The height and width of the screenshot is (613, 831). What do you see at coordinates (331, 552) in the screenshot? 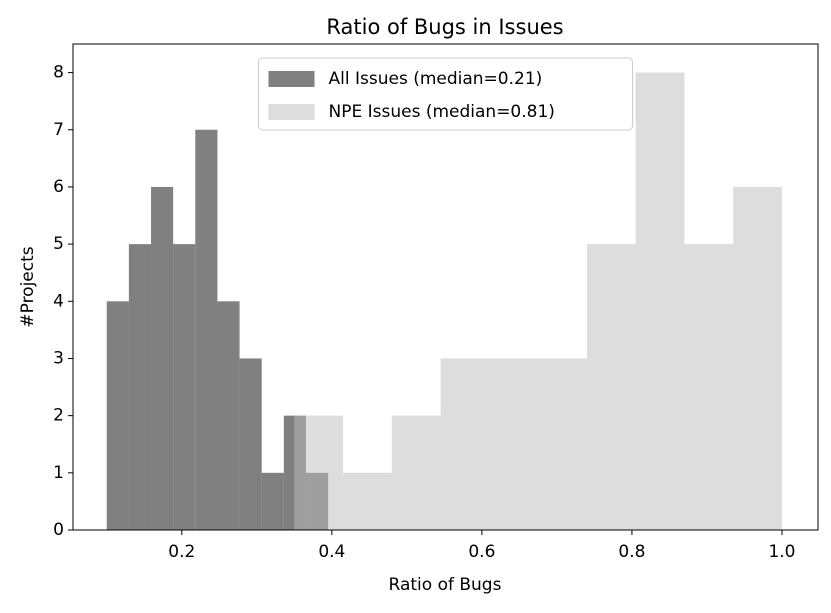
I see `x-tick-label: 0.4` at bounding box center [331, 552].